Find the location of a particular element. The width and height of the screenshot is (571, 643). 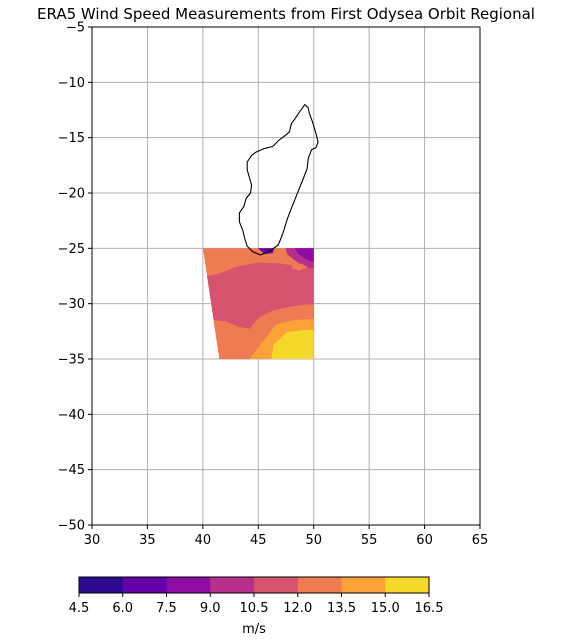

y-tick-label: −40 is located at coordinates (71, 415).